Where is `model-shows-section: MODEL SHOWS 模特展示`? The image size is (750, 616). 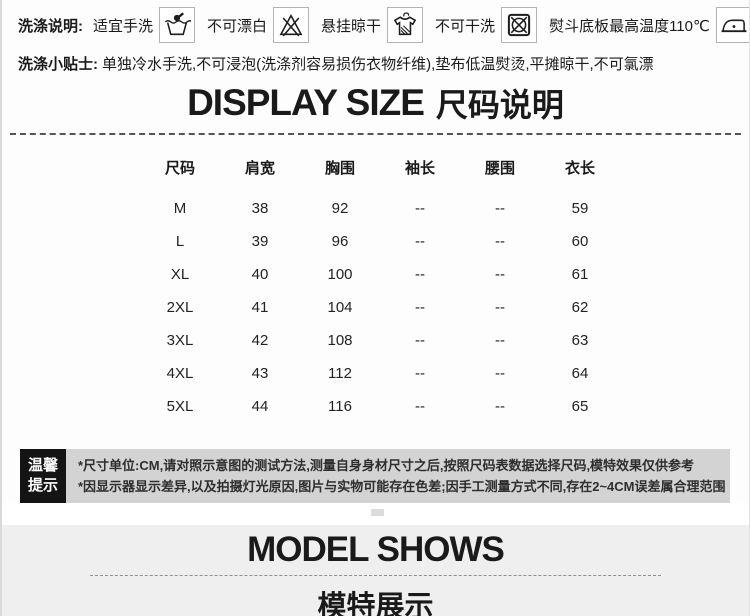 model-shows-section: MODEL SHOWS 模特展示 is located at coordinates (375, 570).